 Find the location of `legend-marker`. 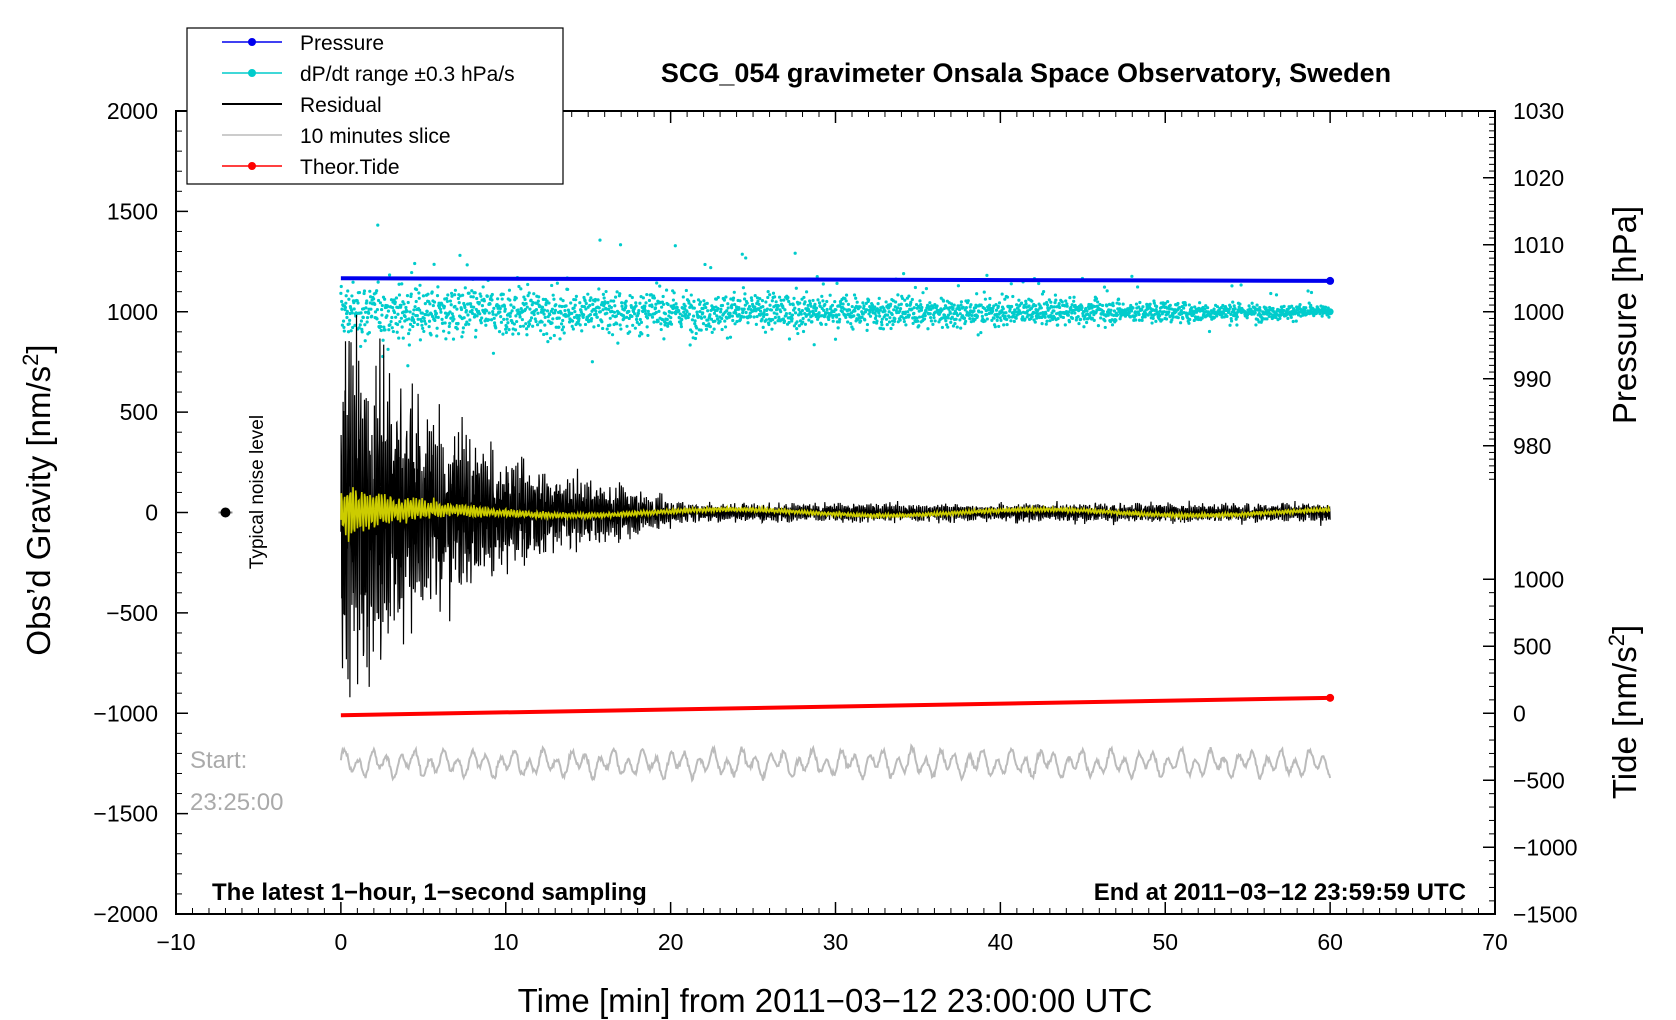

legend-marker is located at coordinates (252, 42).